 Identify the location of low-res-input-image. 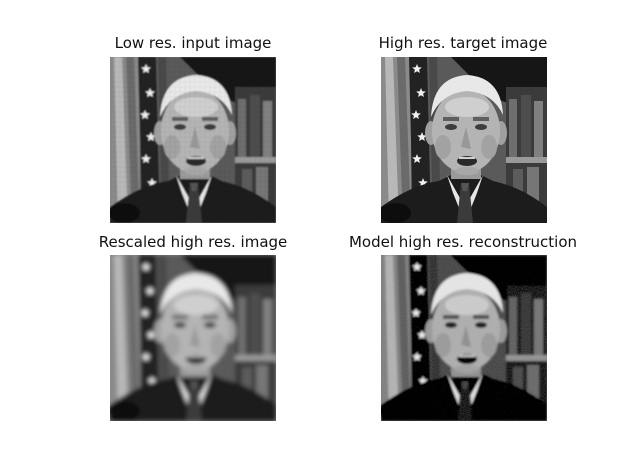
(193, 140).